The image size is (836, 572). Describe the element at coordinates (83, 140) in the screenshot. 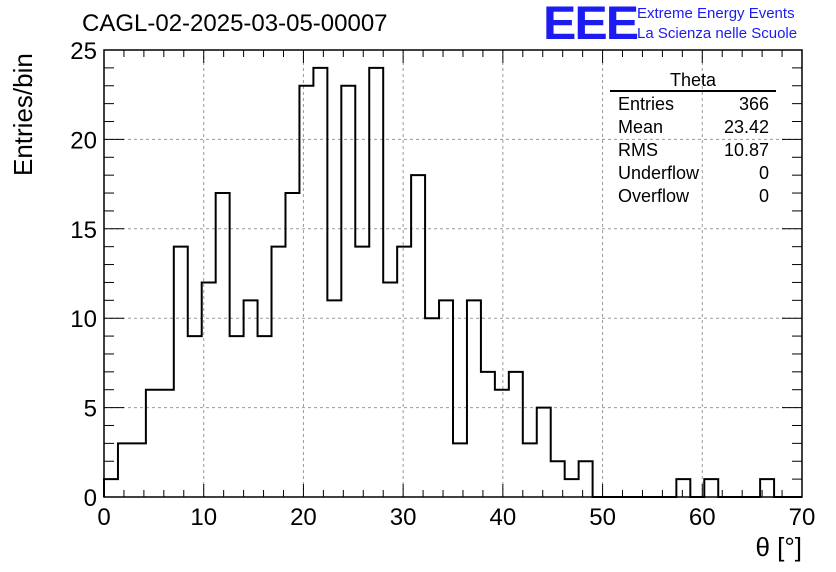

I see `y-tick-label: 20` at that location.